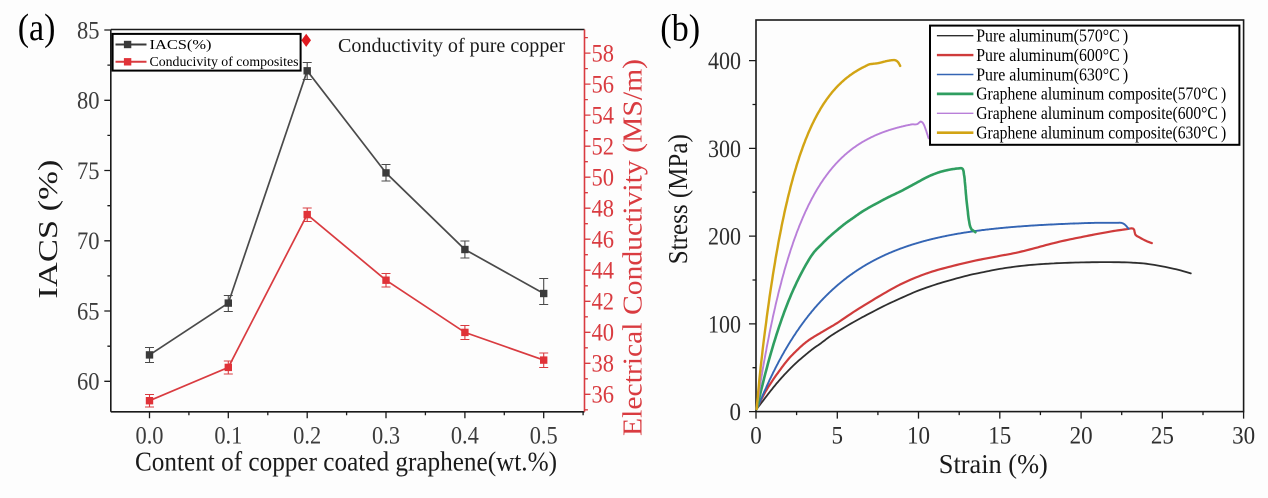 This screenshot has width=1268, height=498. What do you see at coordinates (999, 435) in the screenshot?
I see `svg-text: 15` at bounding box center [999, 435].